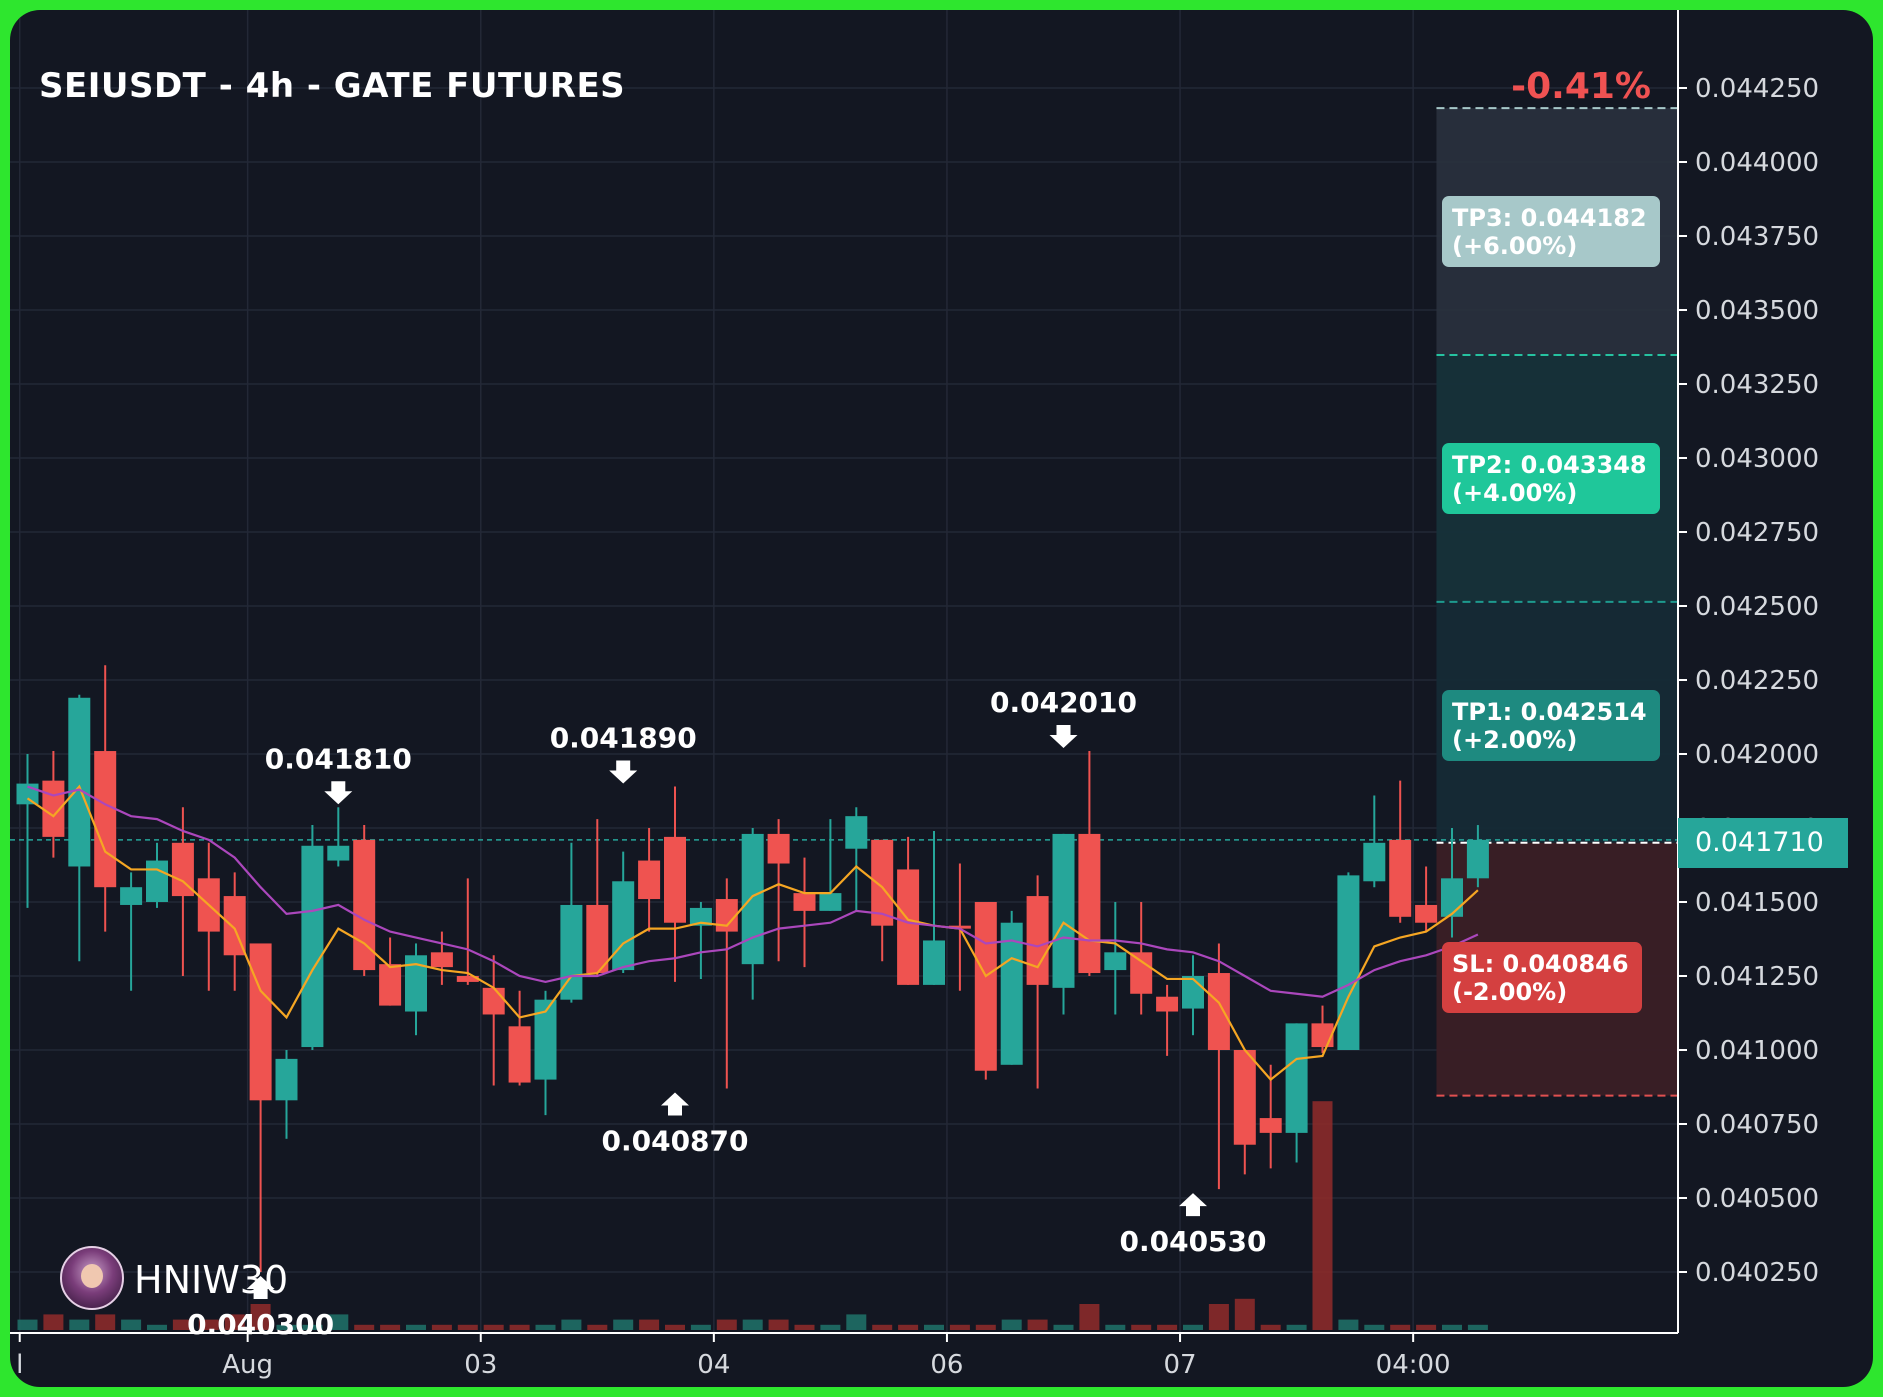  Describe the element at coordinates (1549, 465) in the screenshot. I see `tp2-price: TP2: 0.043348` at that location.